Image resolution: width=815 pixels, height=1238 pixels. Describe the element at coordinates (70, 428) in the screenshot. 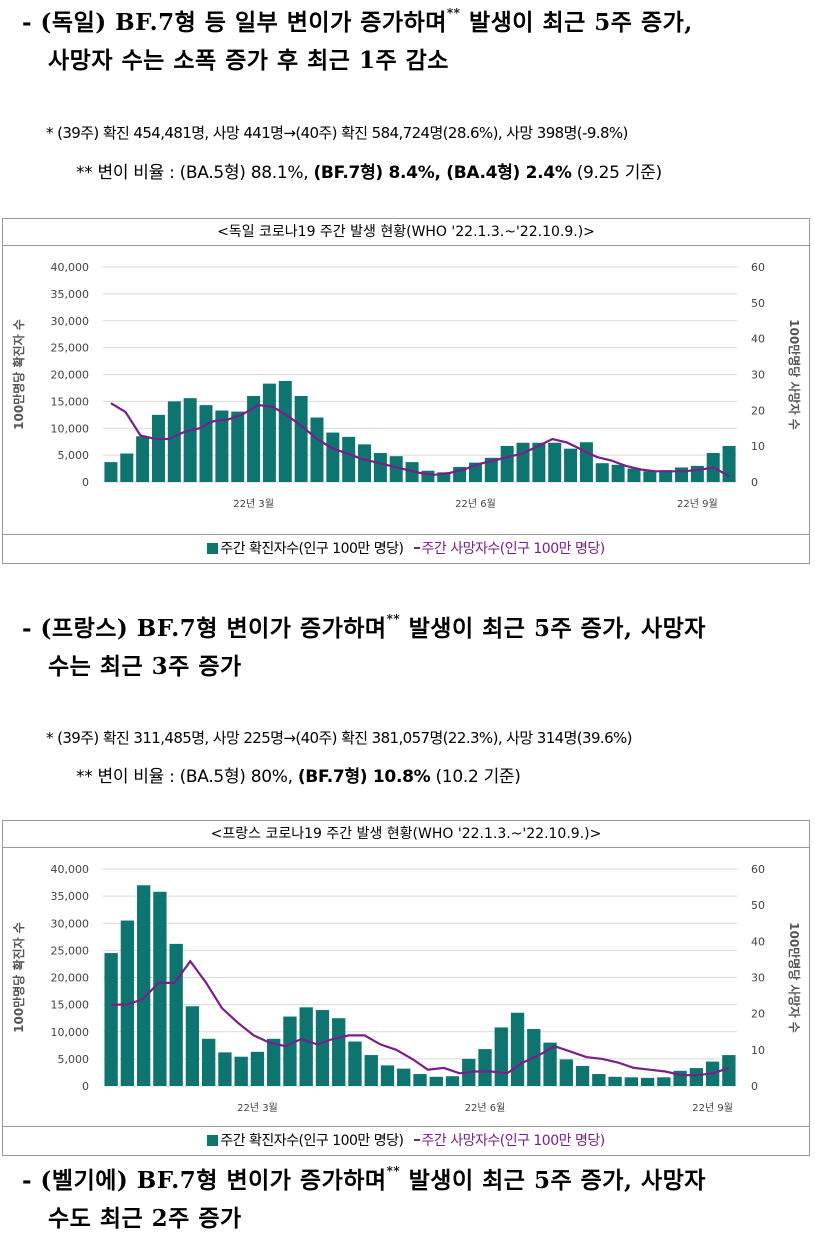

I see `y-tick-label: 10,000` at that location.